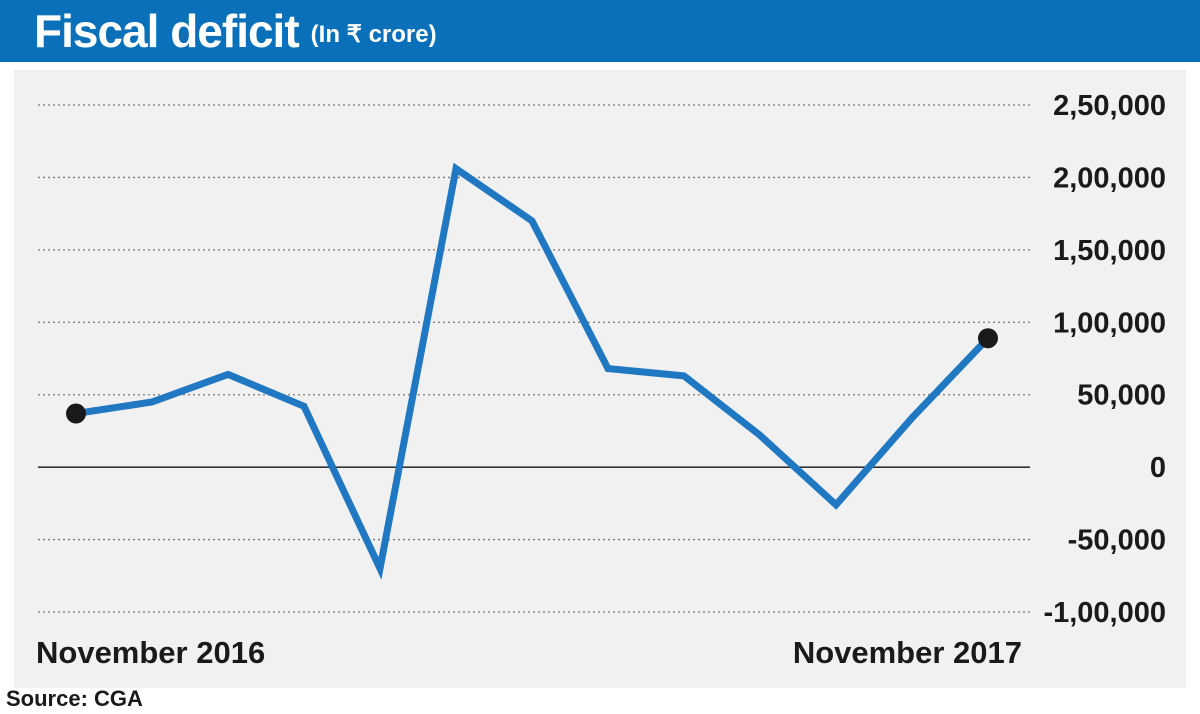  What do you see at coordinates (1158, 468) in the screenshot?
I see `y-tick-label: 0` at bounding box center [1158, 468].